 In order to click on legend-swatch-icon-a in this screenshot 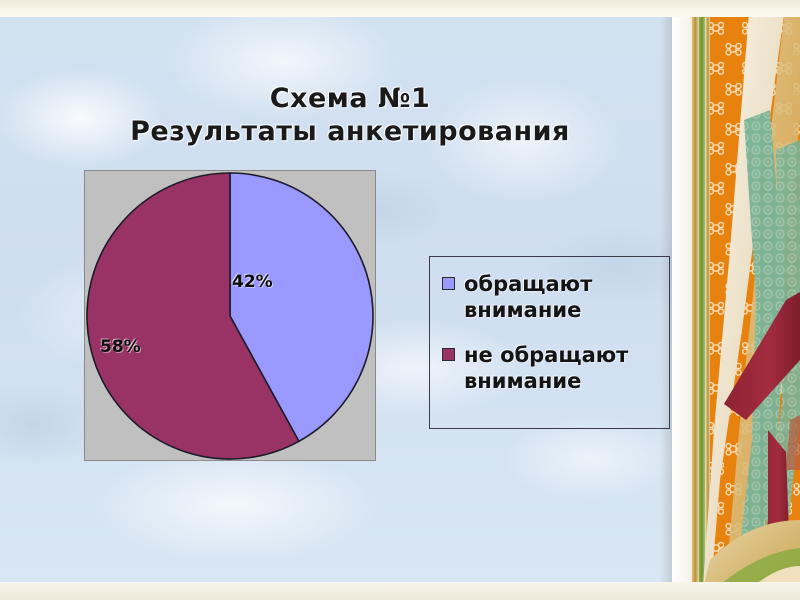, I will do `click(448, 283)`.